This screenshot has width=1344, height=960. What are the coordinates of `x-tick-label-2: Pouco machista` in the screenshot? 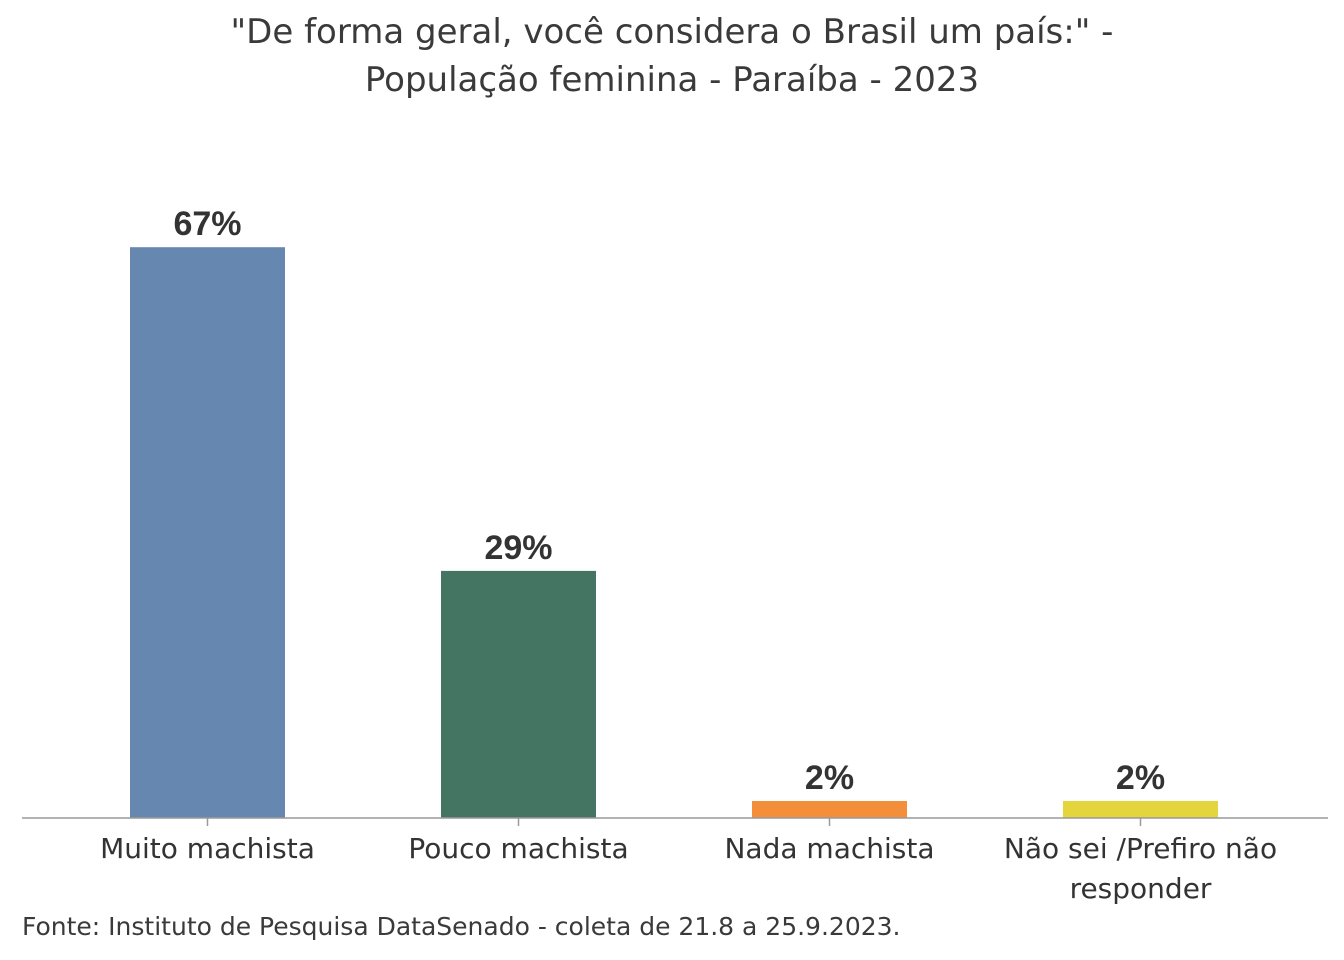 It's located at (518, 848).